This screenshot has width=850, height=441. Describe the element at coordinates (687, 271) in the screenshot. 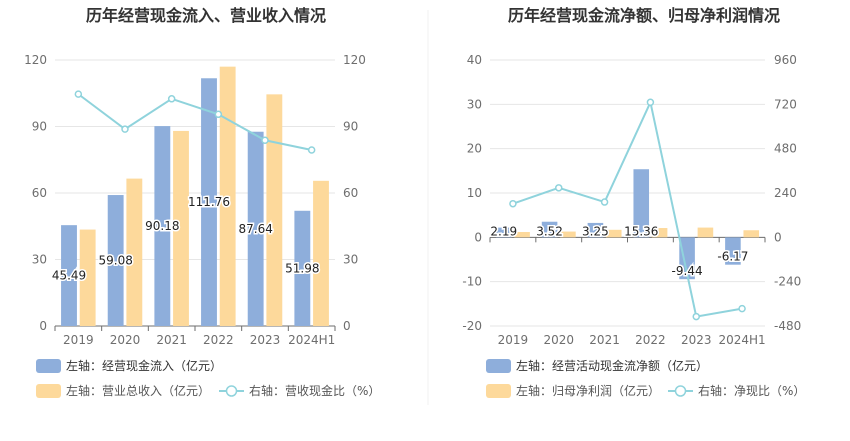

I see `bar-data-label: -9.44` at that location.